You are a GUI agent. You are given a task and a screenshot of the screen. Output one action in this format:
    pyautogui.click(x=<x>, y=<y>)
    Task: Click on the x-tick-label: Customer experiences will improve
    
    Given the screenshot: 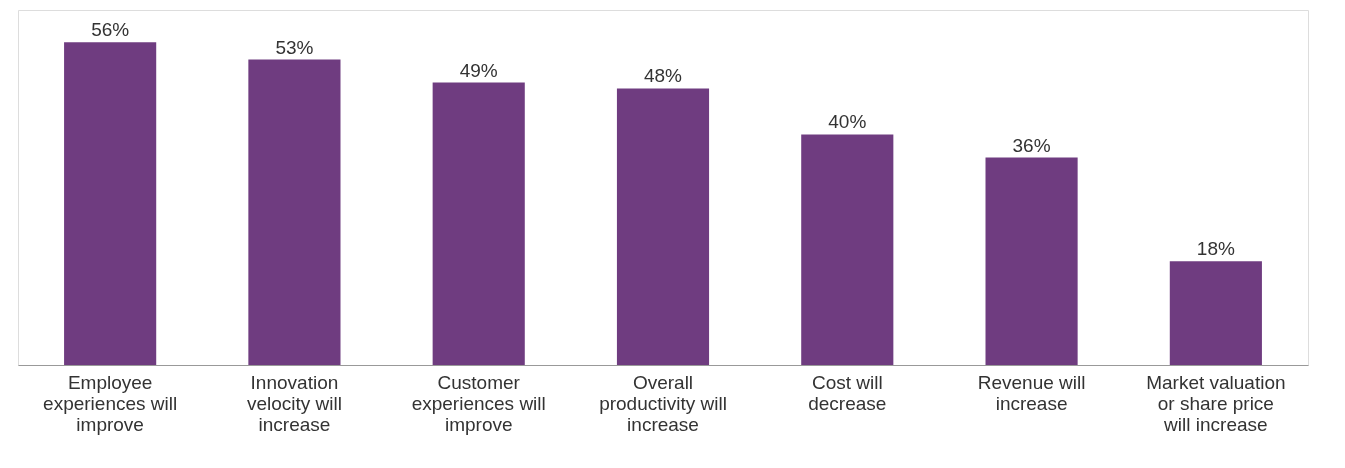 What is the action you would take?
    pyautogui.click(x=478, y=403)
    